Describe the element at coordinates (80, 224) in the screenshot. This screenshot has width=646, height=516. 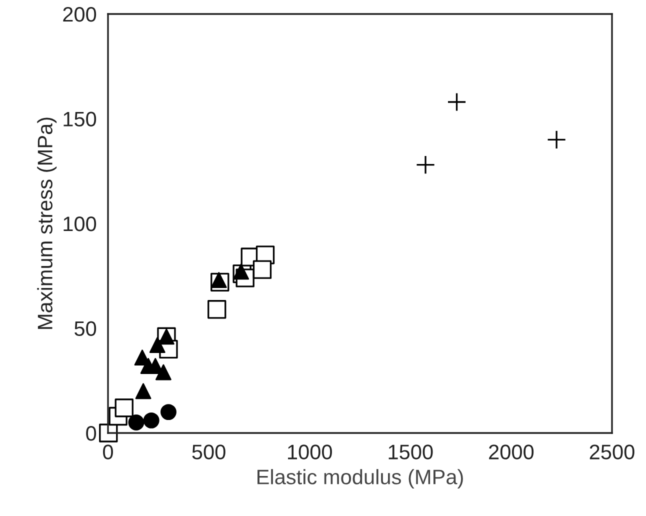
I see `y-tick-label: 100` at that location.